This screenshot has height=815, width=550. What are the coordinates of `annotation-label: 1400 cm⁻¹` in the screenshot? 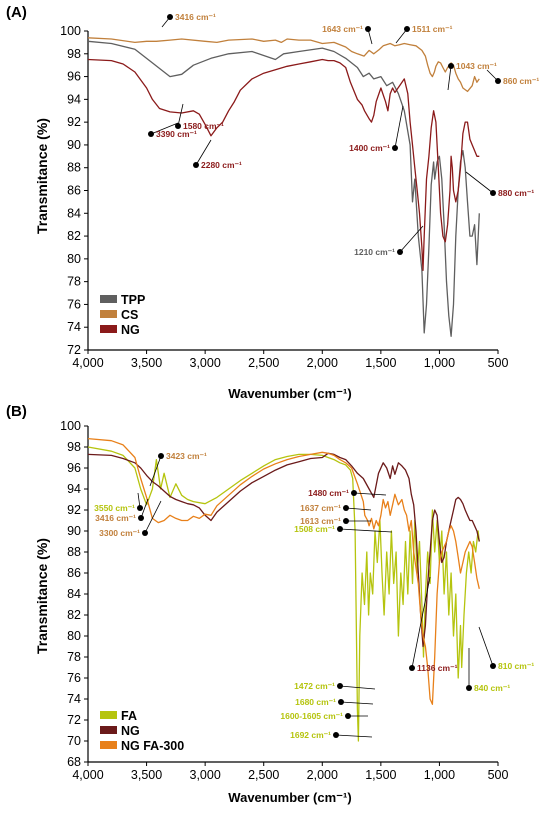 It's located at (369, 148).